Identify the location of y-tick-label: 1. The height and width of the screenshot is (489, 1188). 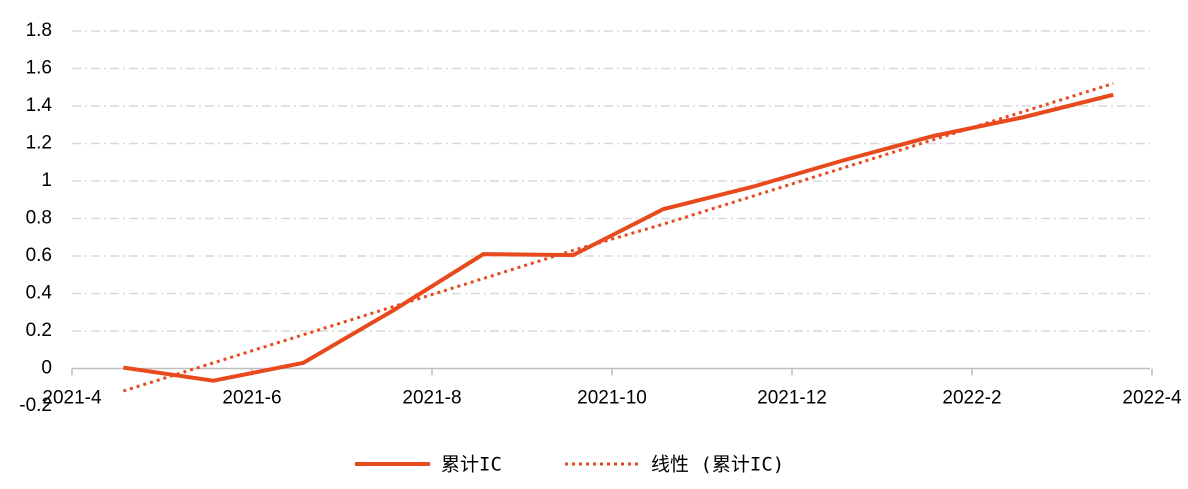
(46, 180).